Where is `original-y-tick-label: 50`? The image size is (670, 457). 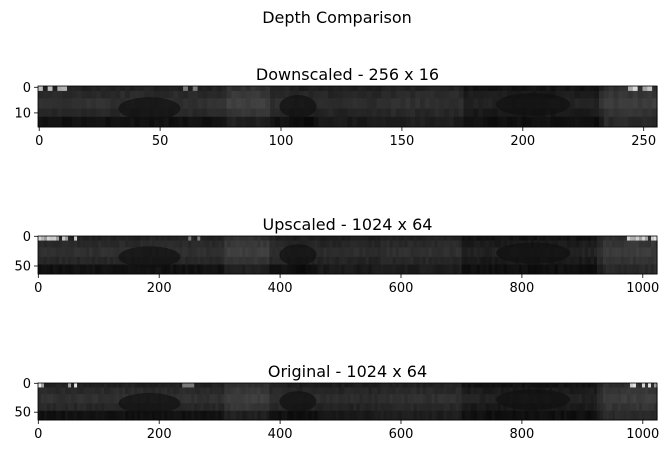
original-y-tick-label: 50 is located at coordinates (22, 413).